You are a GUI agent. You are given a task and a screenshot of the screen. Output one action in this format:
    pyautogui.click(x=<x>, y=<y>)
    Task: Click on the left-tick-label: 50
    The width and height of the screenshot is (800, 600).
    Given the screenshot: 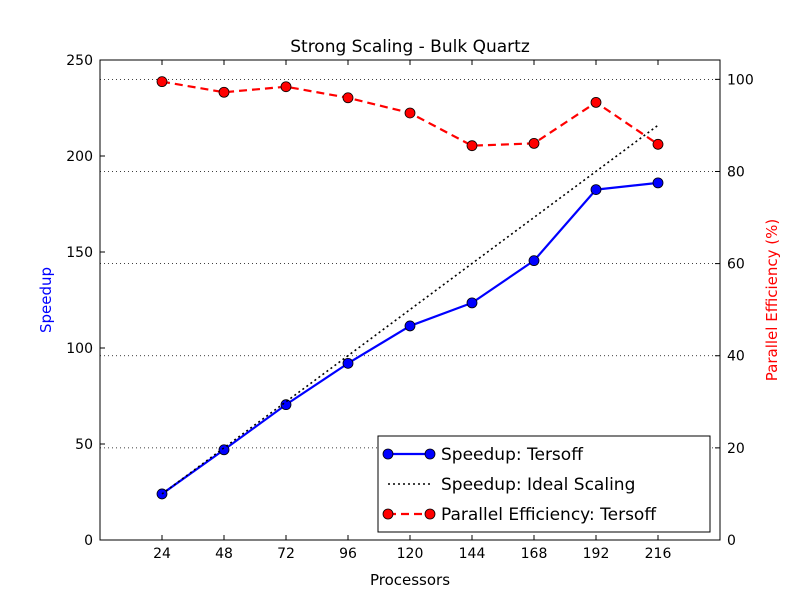 What is the action you would take?
    pyautogui.click(x=84, y=445)
    